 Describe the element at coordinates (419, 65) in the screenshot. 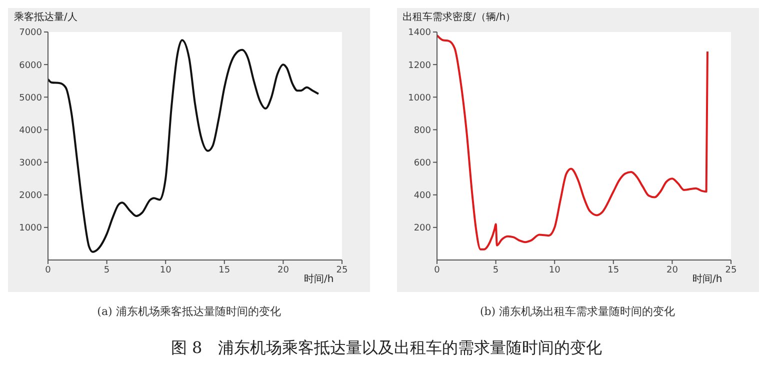

I see `y-tick-label: 1200` at that location.